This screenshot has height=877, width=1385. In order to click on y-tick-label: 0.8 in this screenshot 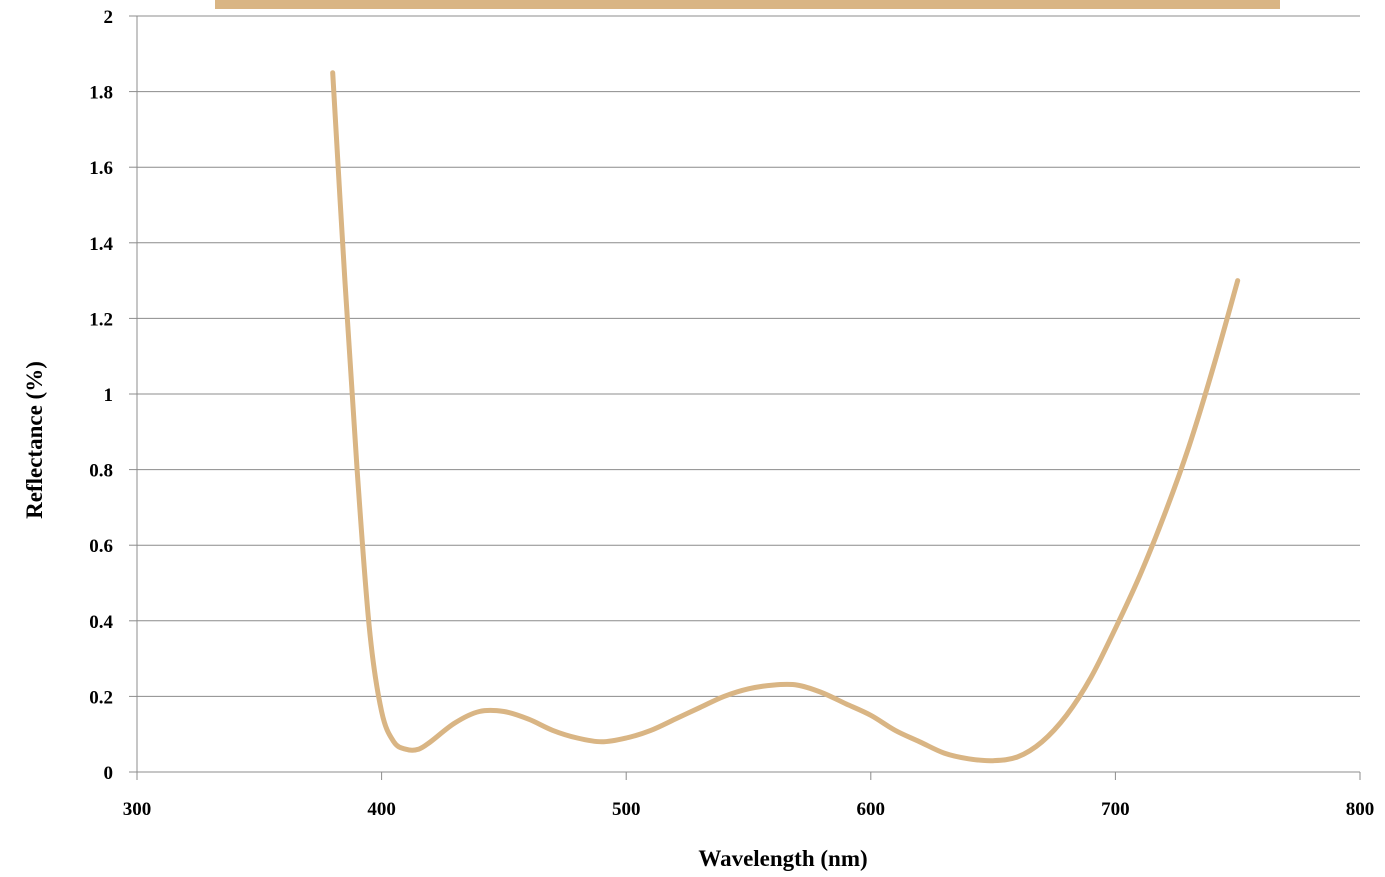, I will do `click(101, 471)`.